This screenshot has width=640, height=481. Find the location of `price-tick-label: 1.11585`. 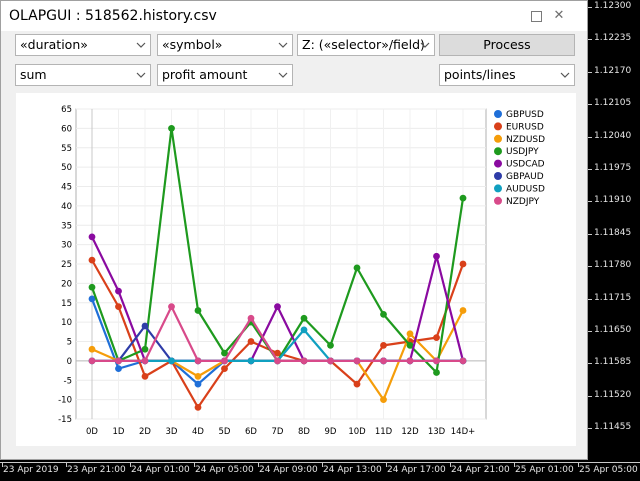

price-tick-label: 1.11585 is located at coordinates (613, 362).